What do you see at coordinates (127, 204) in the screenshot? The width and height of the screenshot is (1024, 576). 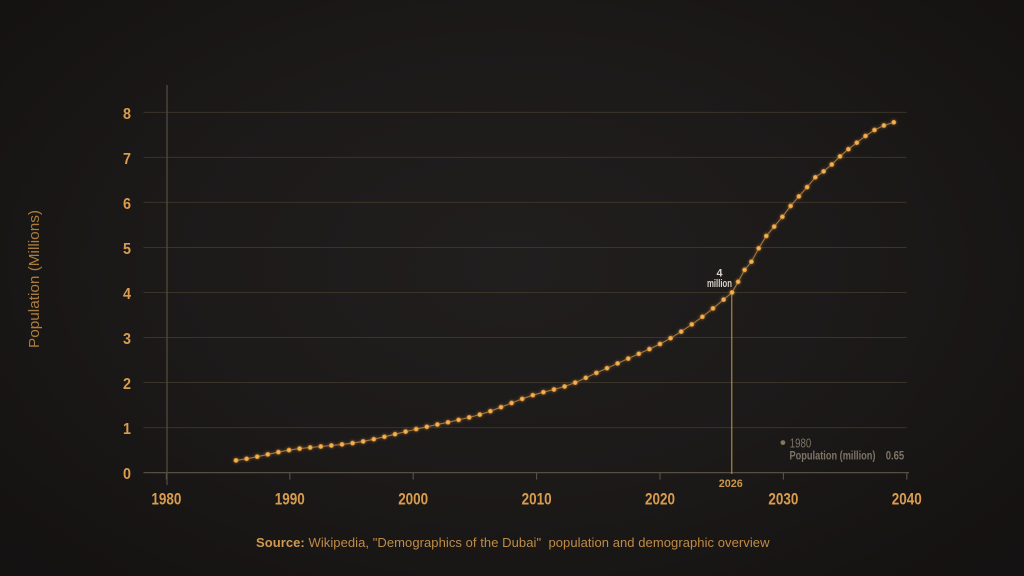 I see `svg-text: 6` at bounding box center [127, 204].